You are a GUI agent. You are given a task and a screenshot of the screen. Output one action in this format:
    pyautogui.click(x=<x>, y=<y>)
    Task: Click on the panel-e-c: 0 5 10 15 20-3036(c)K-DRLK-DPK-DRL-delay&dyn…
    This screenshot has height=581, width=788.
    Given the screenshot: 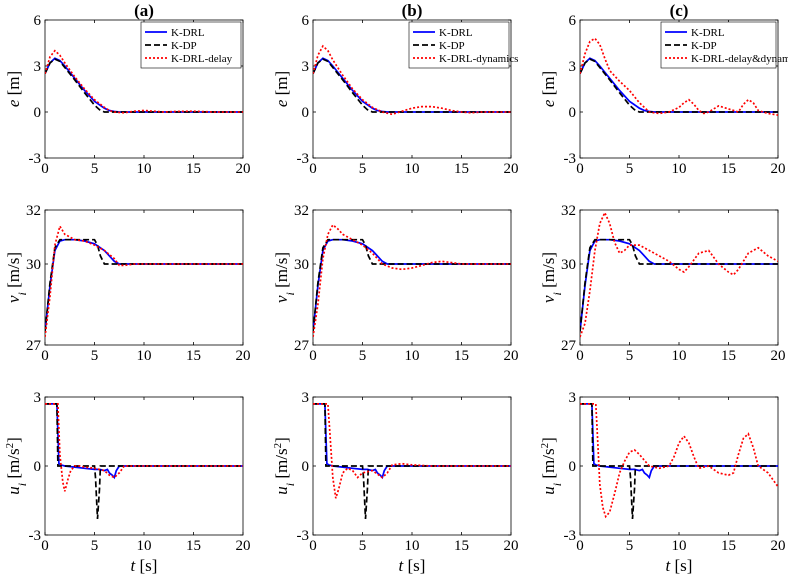 What is the action you would take?
    pyautogui.click(x=676, y=89)
    